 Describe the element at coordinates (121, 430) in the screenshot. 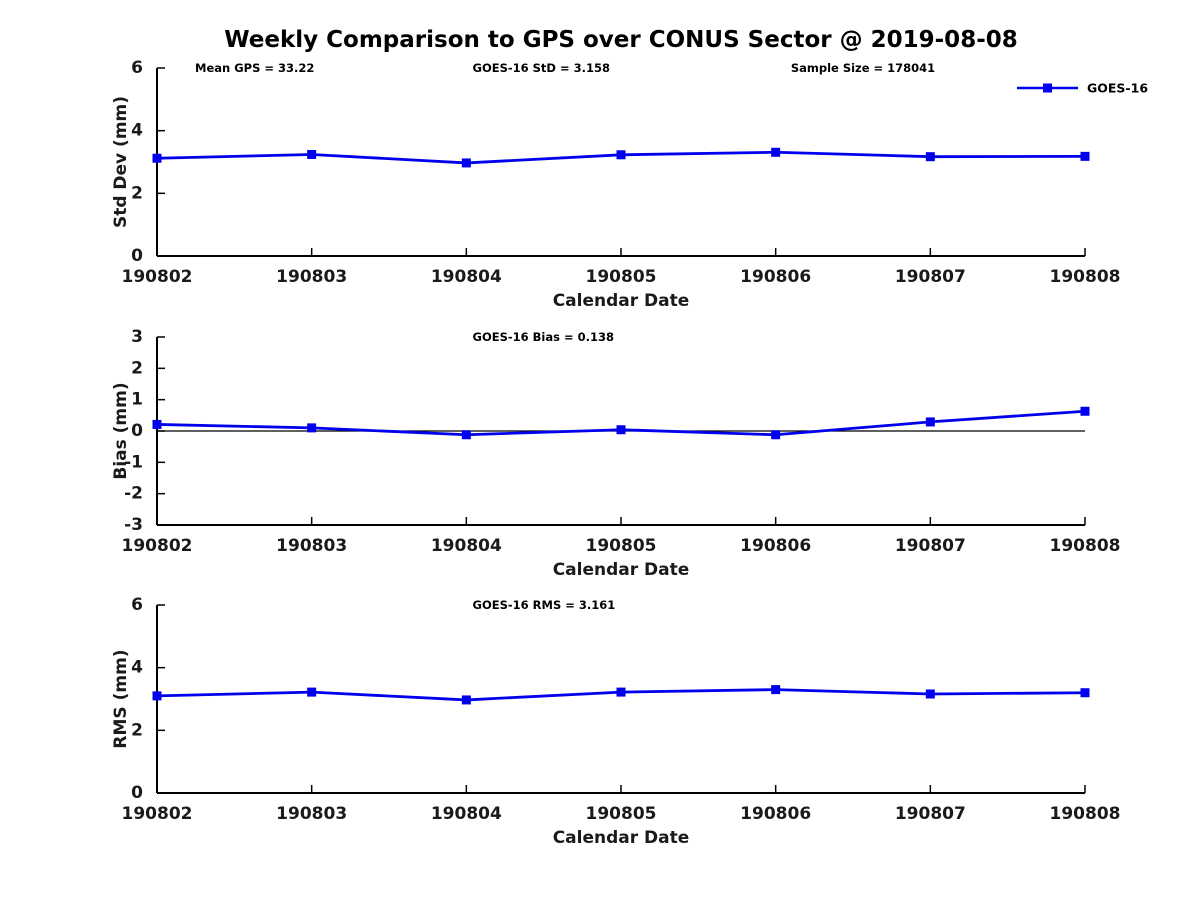

I see `y-axis-label: Bias (mm)` at that location.